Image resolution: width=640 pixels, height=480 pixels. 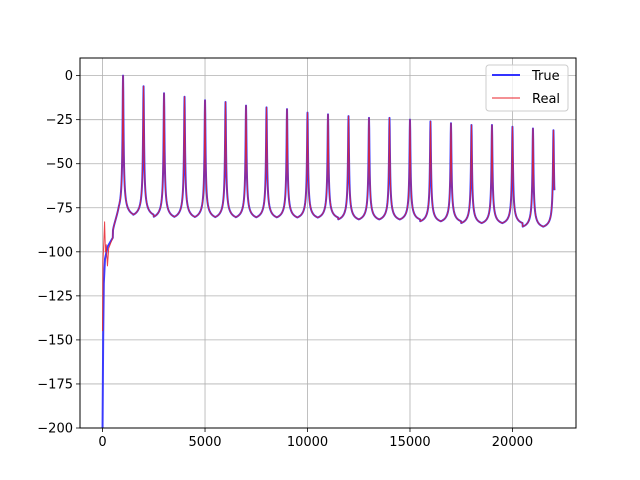 What do you see at coordinates (55, 296) in the screenshot?
I see `y-tick-label: −125` at bounding box center [55, 296].